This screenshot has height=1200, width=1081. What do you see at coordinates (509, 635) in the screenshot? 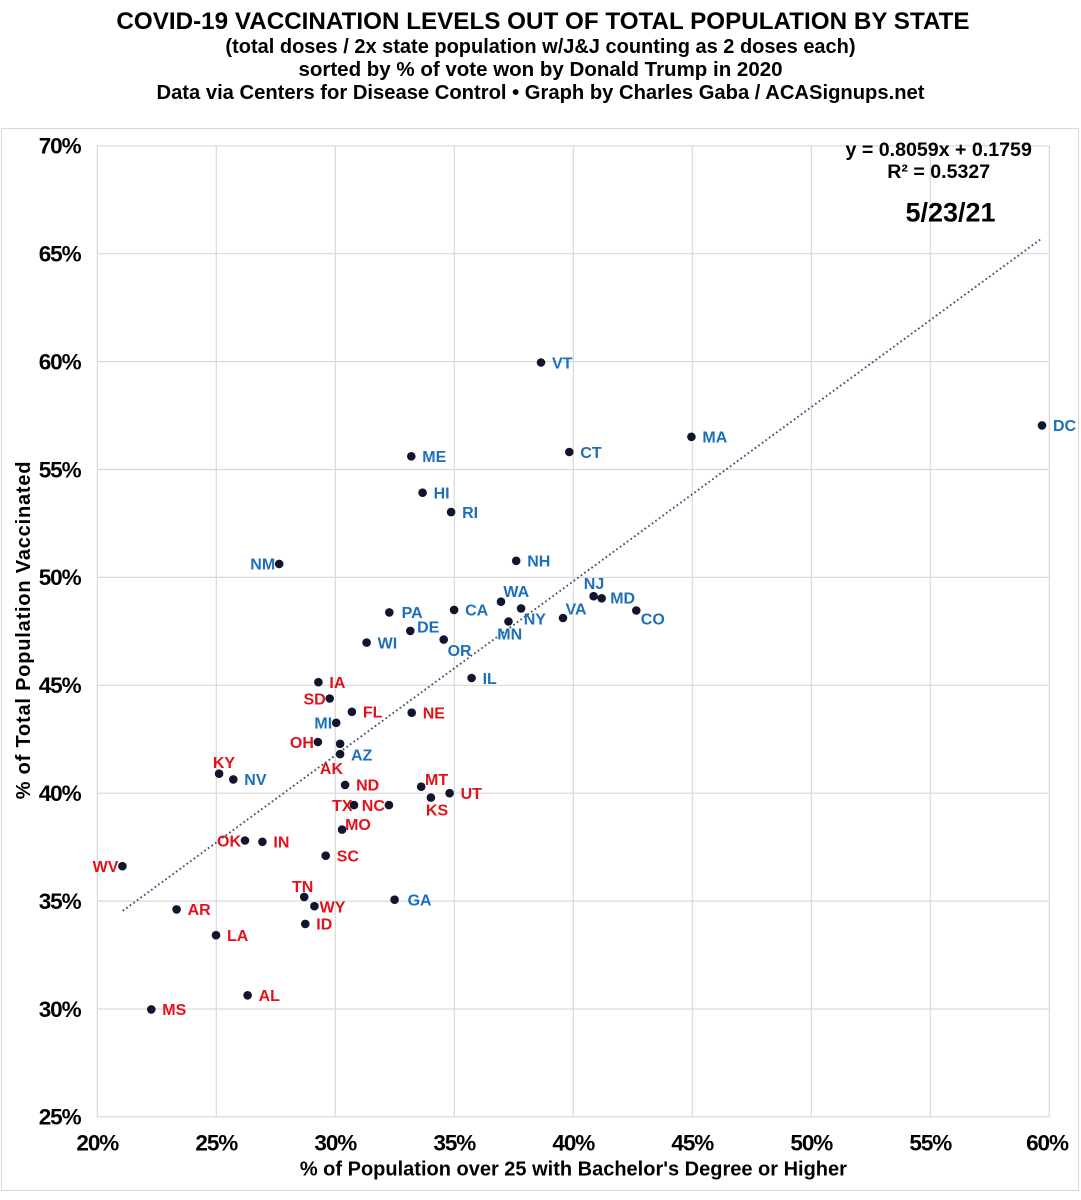
I see `svg-text: MN` at bounding box center [509, 635].